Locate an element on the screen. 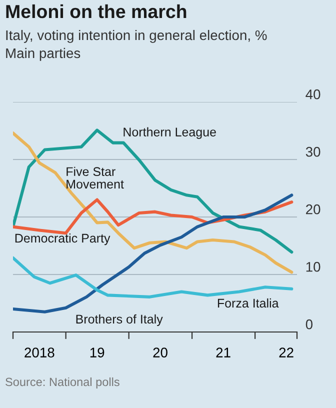  series-label: Five Star Movement is located at coordinates (95, 177).